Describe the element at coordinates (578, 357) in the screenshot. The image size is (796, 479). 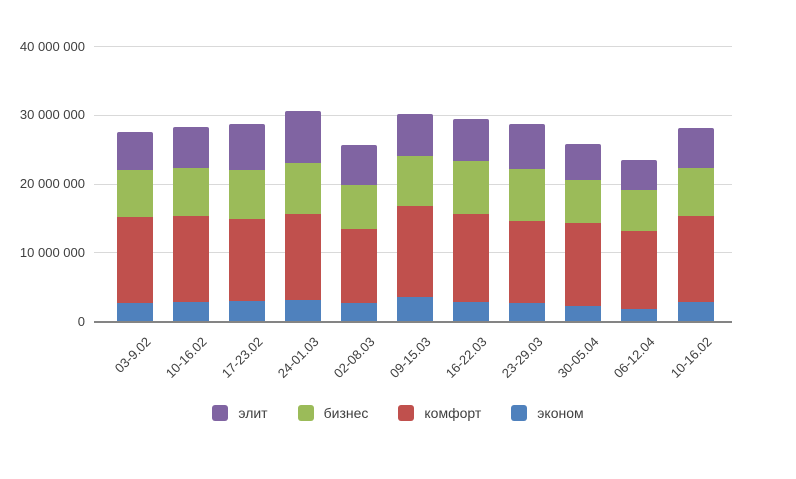
I see `x-axis-label: 30-05.04` at that location.